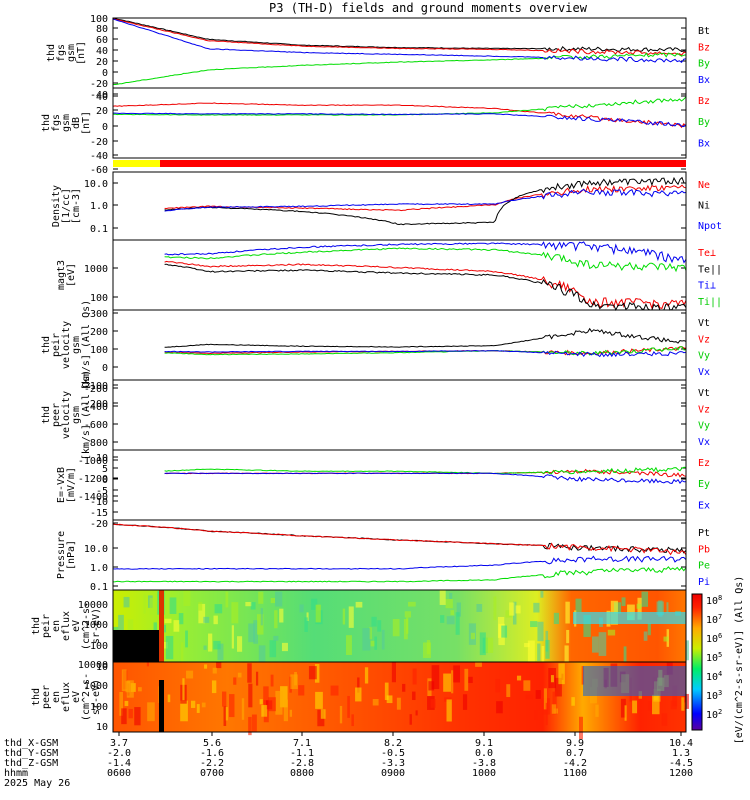  What do you see at coordinates (714, 657) in the screenshot?
I see `colorbar-tick: 10⁵` at bounding box center [714, 657].